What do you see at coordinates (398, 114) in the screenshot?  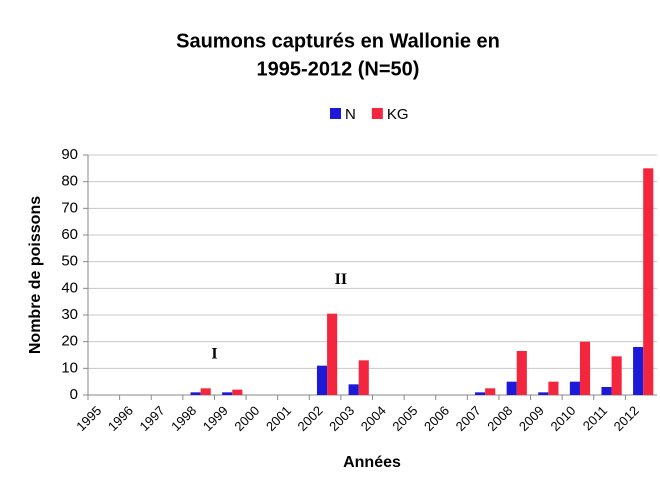 I see `legend-label: KG` at bounding box center [398, 114].